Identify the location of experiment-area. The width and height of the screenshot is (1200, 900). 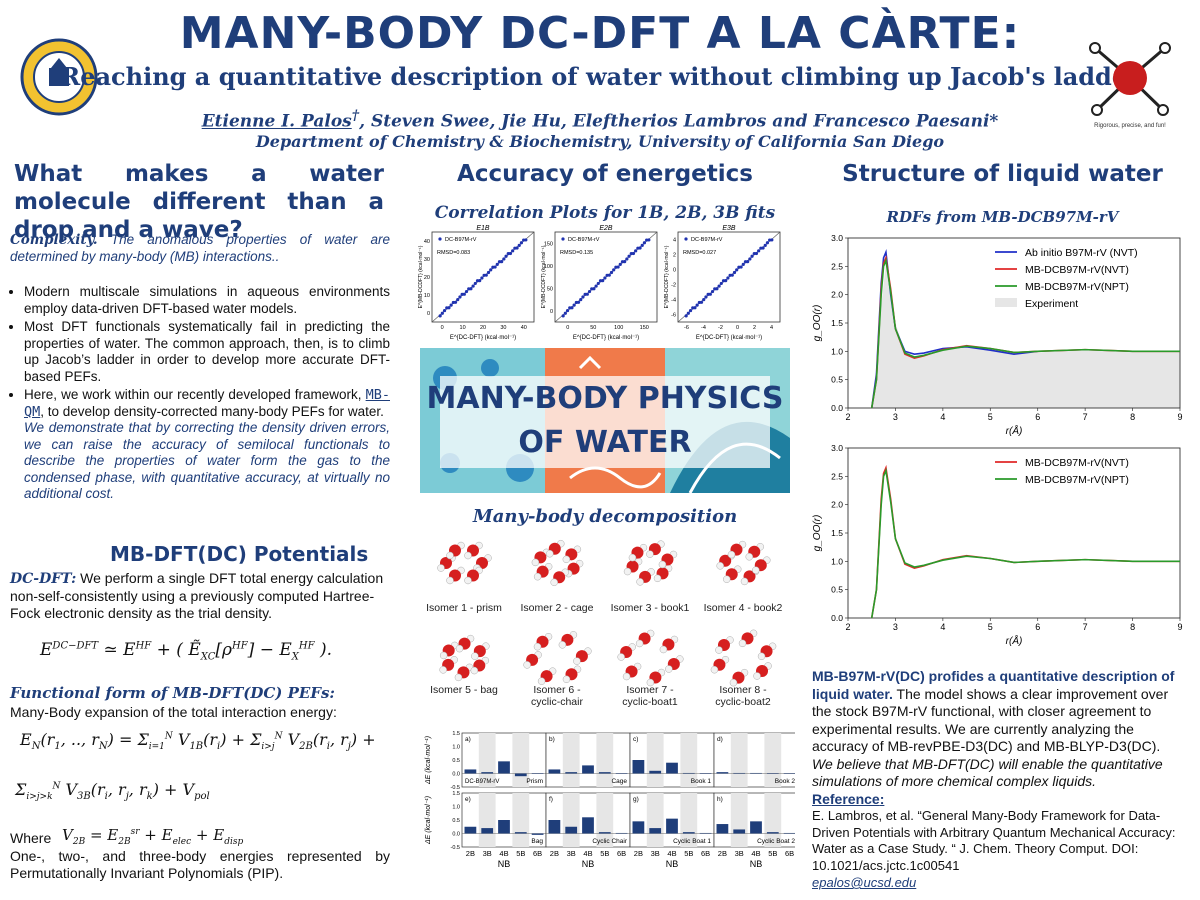
(1025, 335).